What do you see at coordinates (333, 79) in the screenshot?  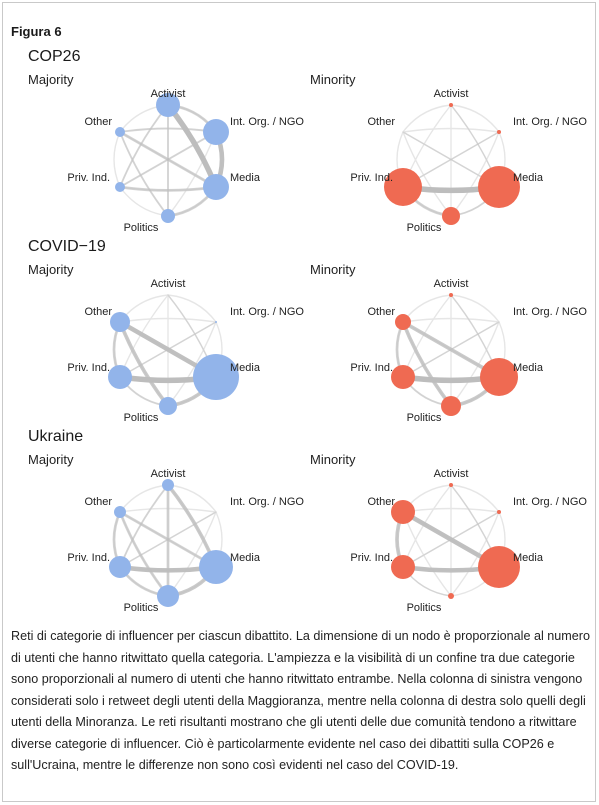 I see `col-label-minority-cop26: Minority` at bounding box center [333, 79].